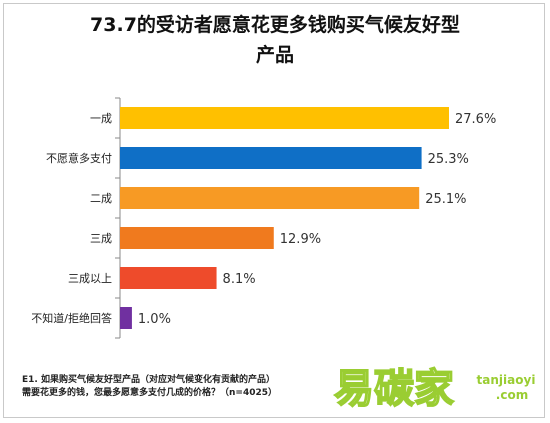 The height and width of the screenshot is (423, 550). Describe the element at coordinates (448, 159) in the screenshot. I see `value-label: 25.3%` at that location.